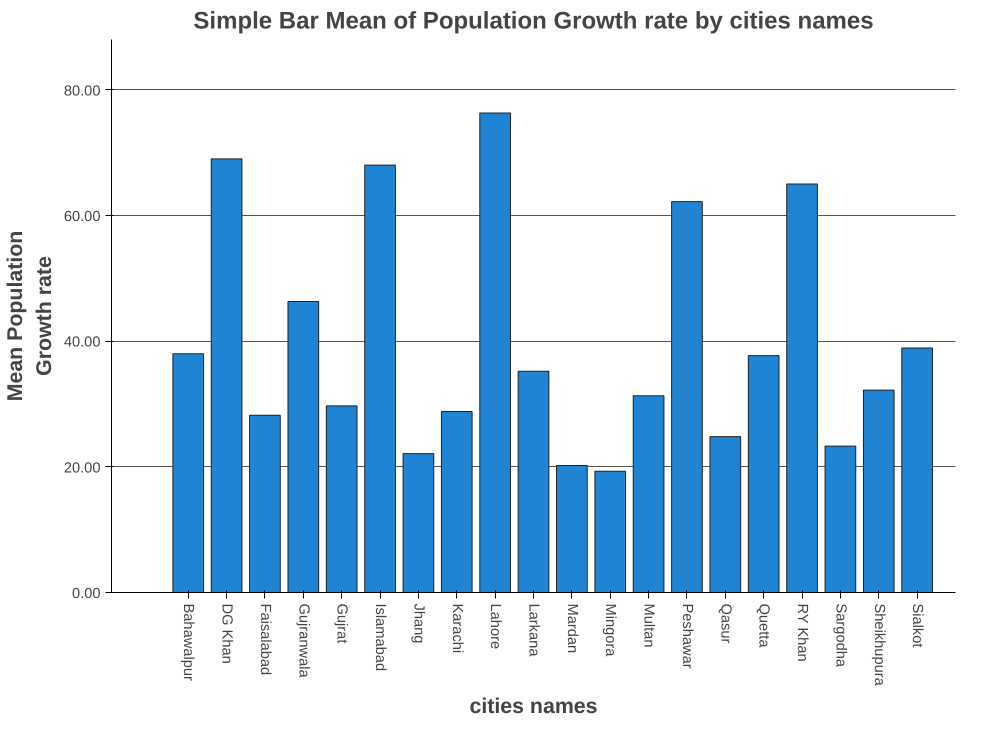 The height and width of the screenshot is (750, 1000). What do you see at coordinates (725, 624) in the screenshot?
I see `x-tick-label: Qasur` at bounding box center [725, 624].